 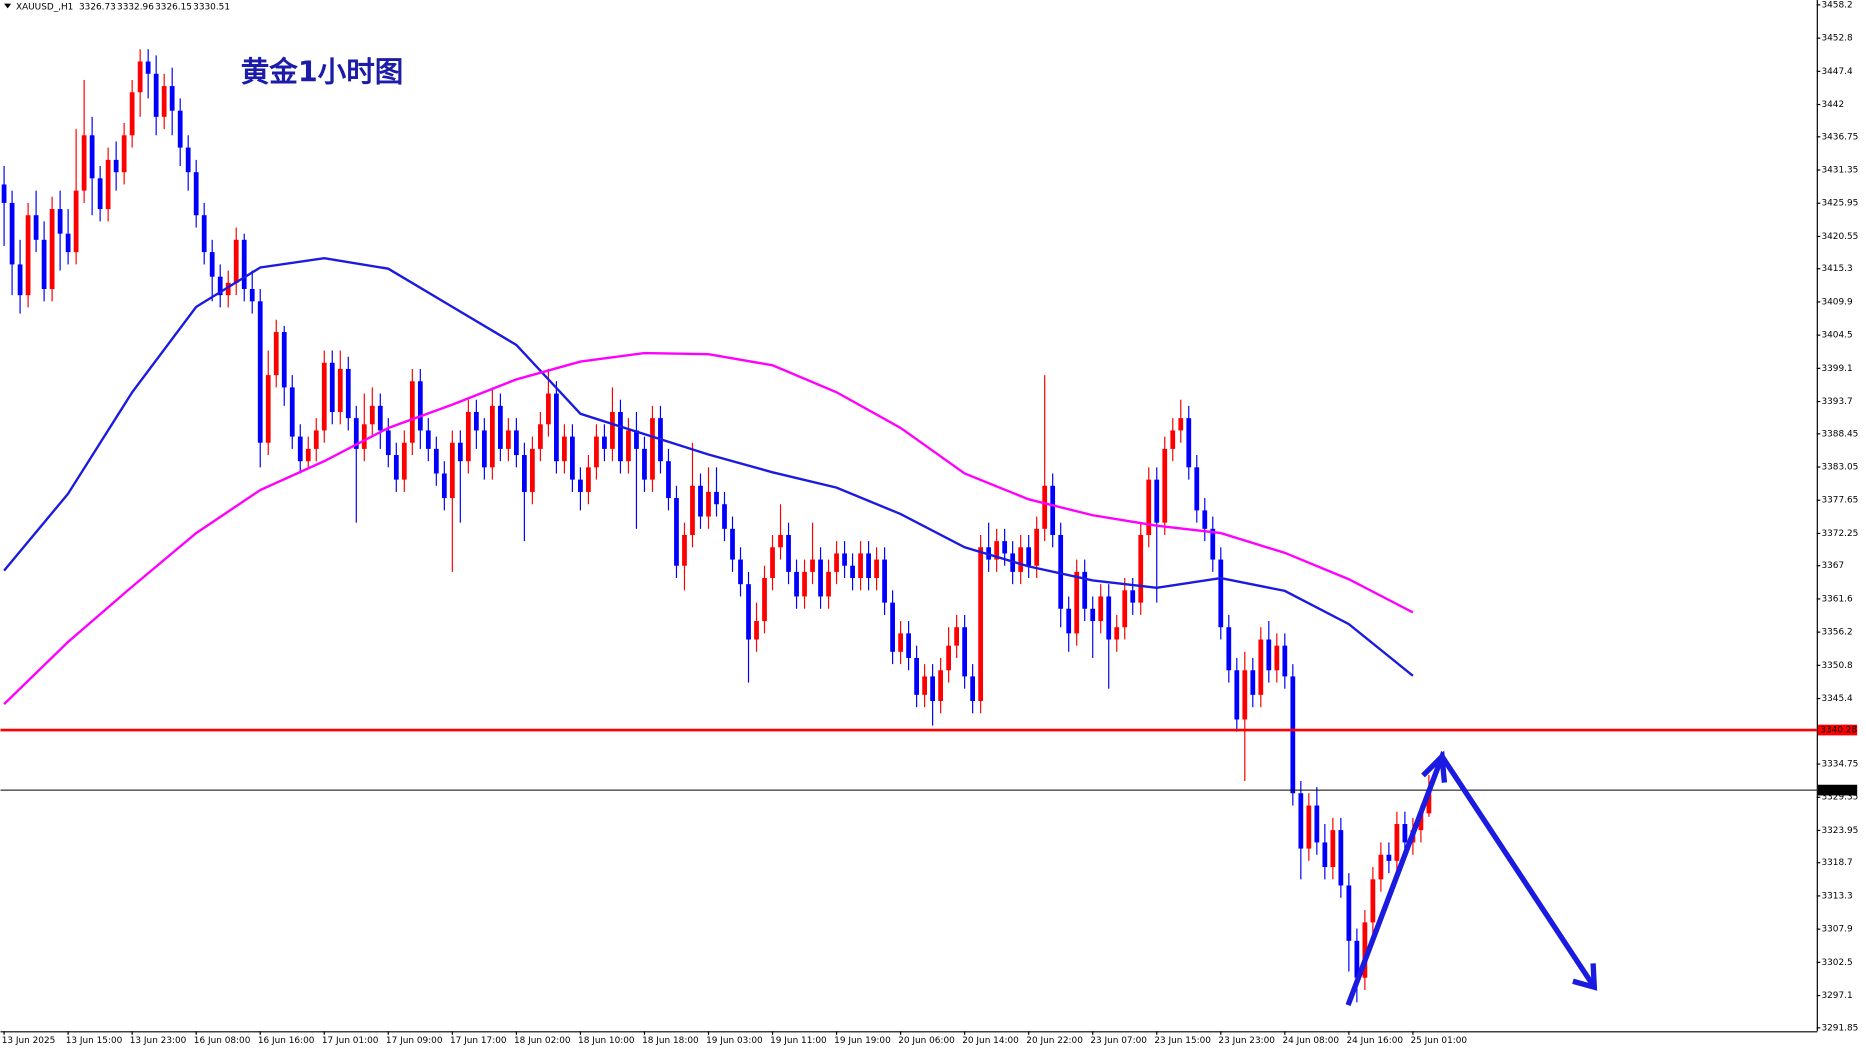 I want to click on x-tick-label: 23 Jun 15:00, so click(x=1182, y=1041).